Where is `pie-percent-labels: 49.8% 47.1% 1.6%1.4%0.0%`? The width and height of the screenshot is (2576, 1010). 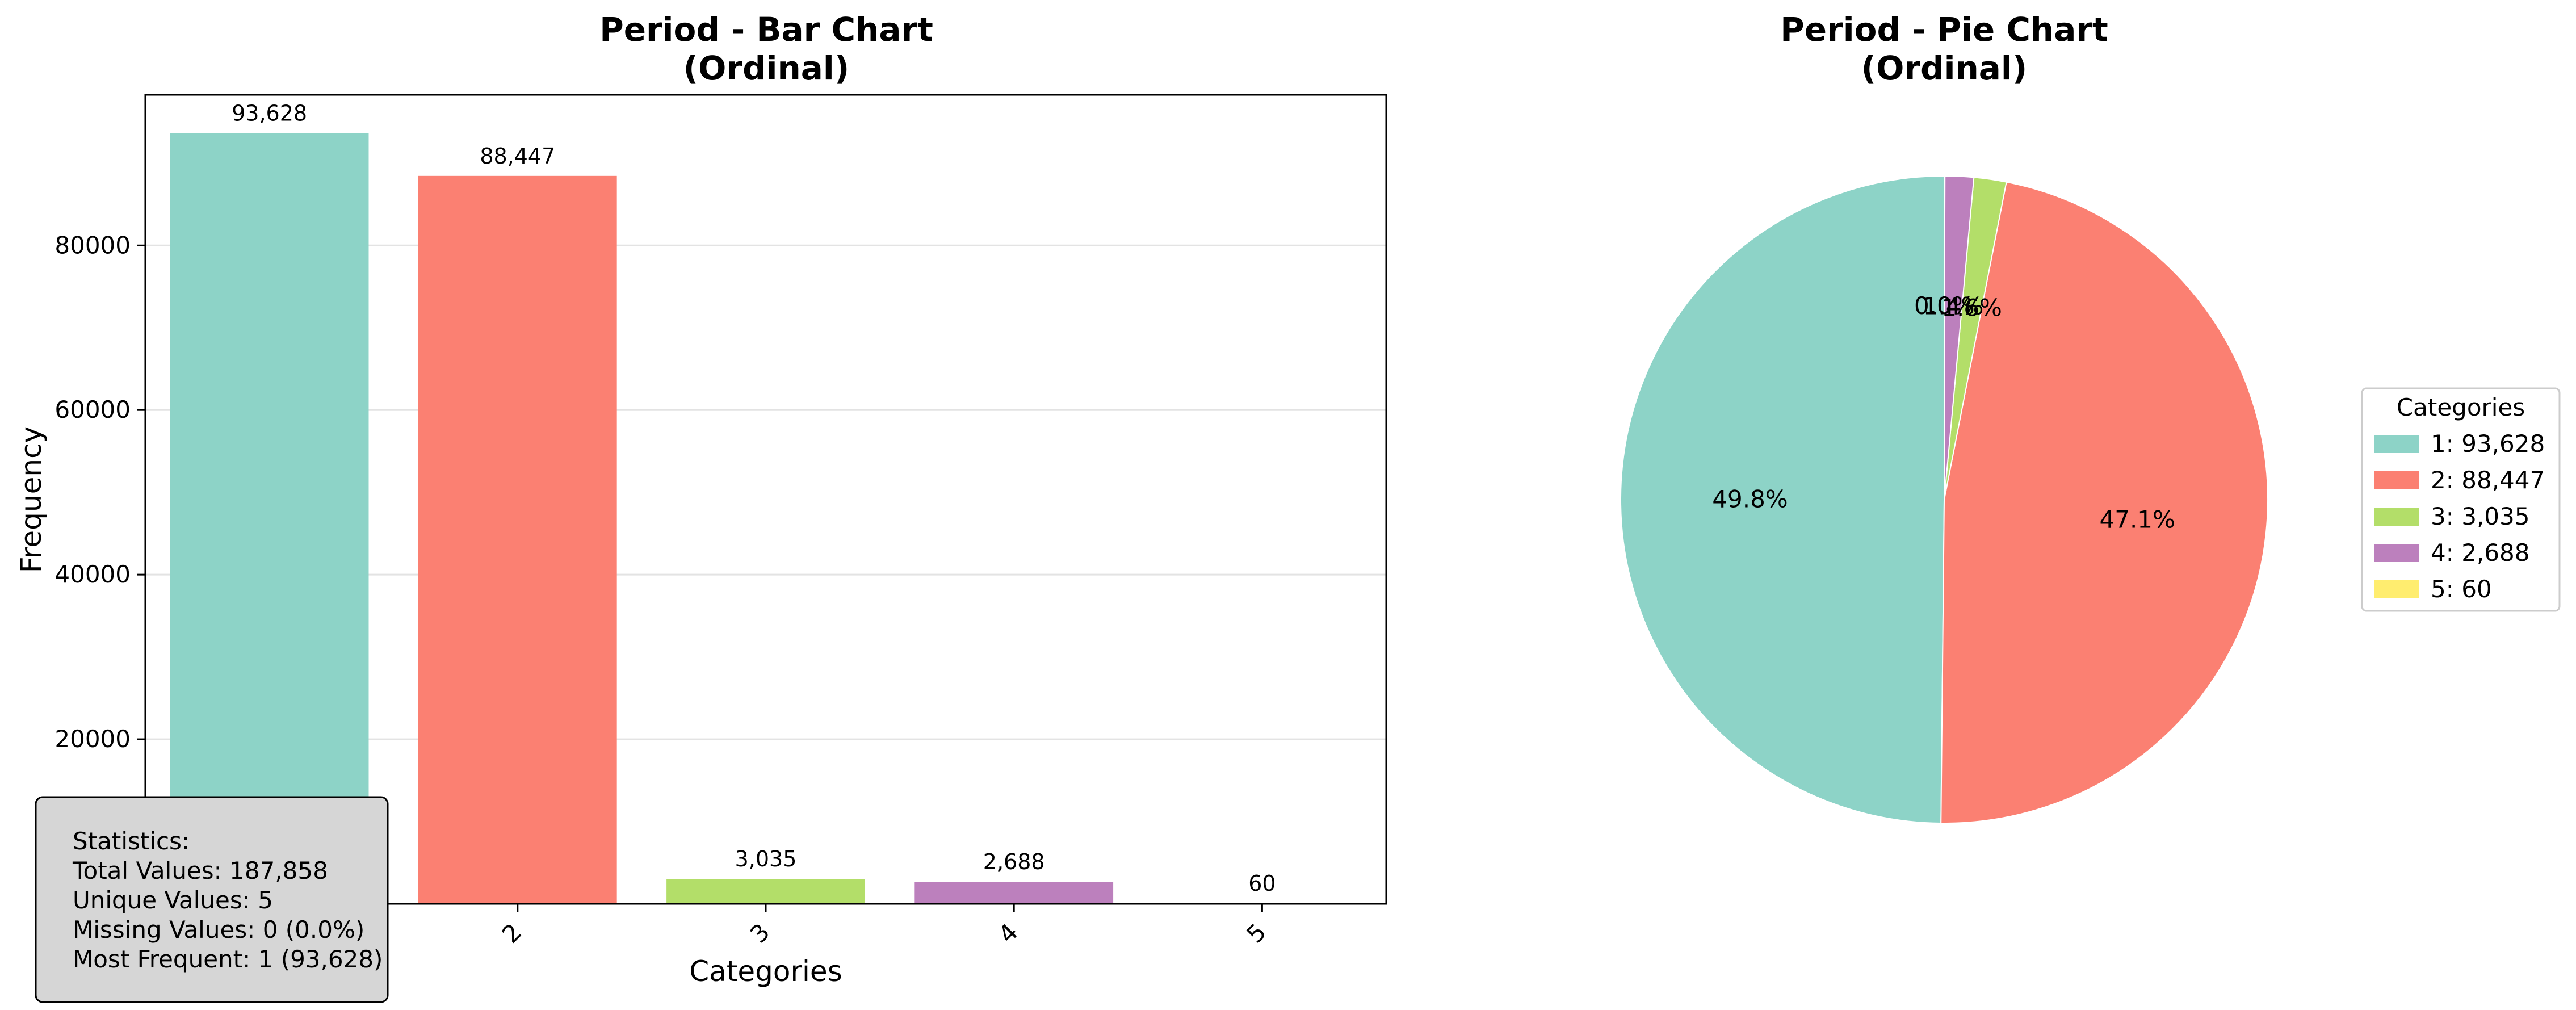 pie-percent-labels: 49.8% 47.1% 1.6%1.4%0.0% is located at coordinates (1943, 413).